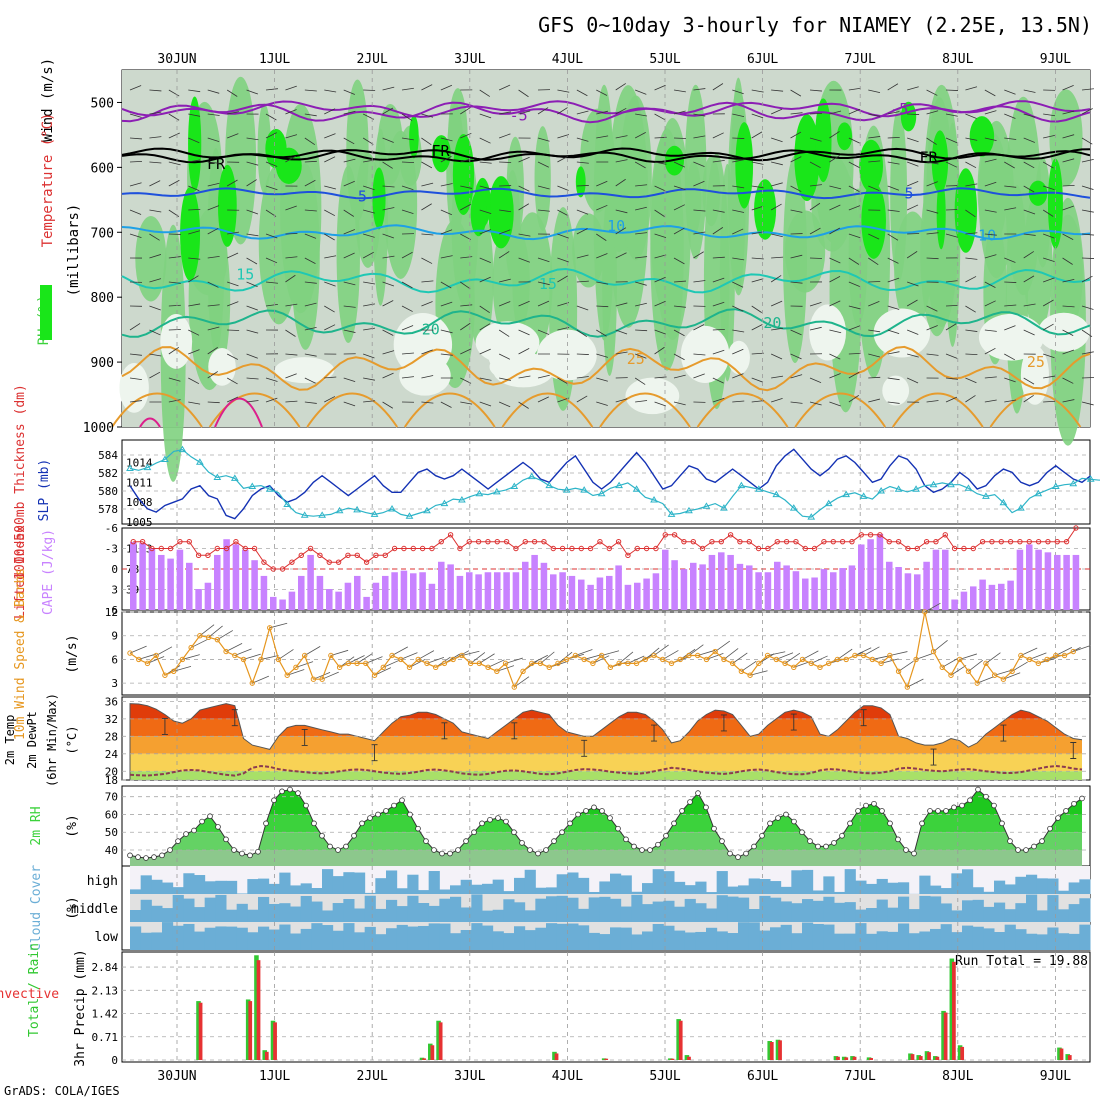 This screenshot has width=1100, height=1100. Describe the element at coordinates (102, 298) in the screenshot. I see `y-tick-label: 800` at that location.